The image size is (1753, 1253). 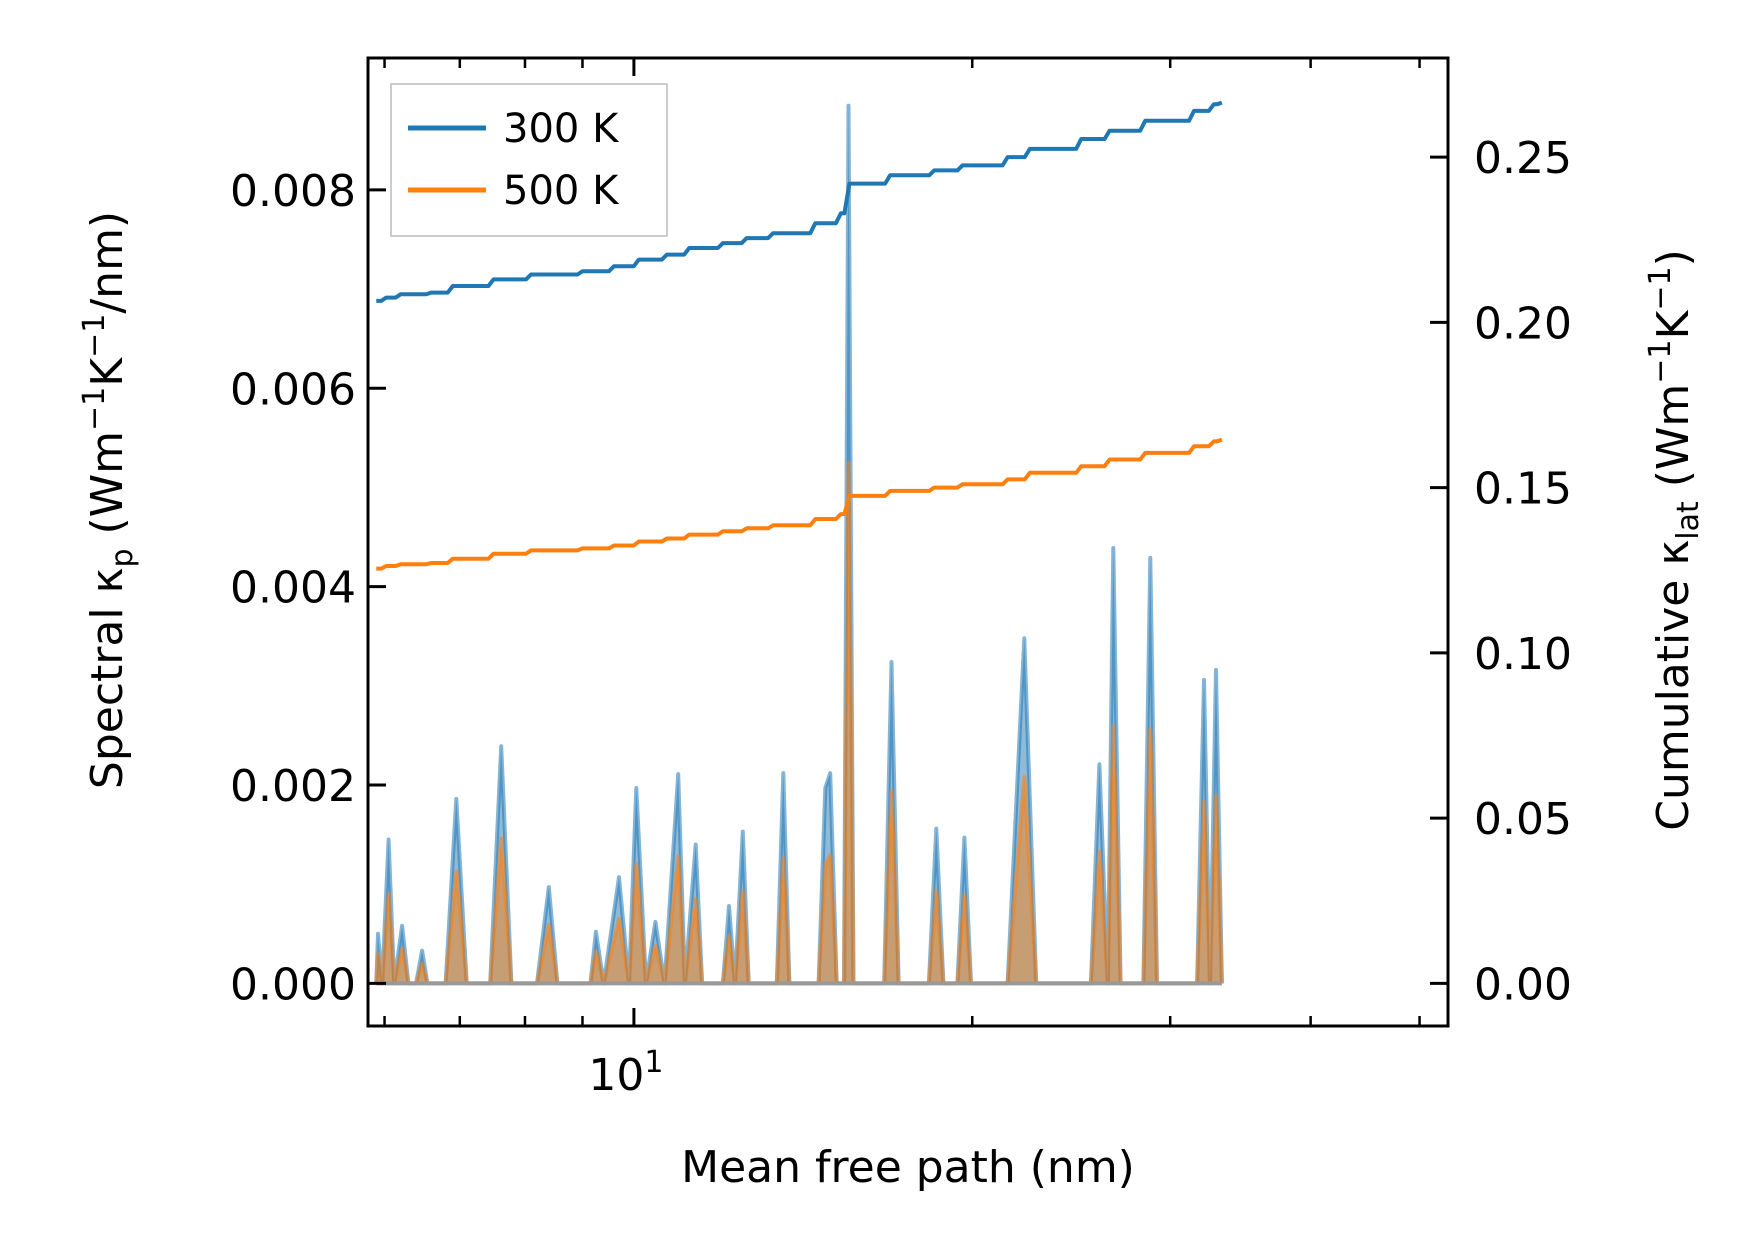 What do you see at coordinates (293, 786) in the screenshot?
I see `y-left-tick-label: 0.002` at bounding box center [293, 786].